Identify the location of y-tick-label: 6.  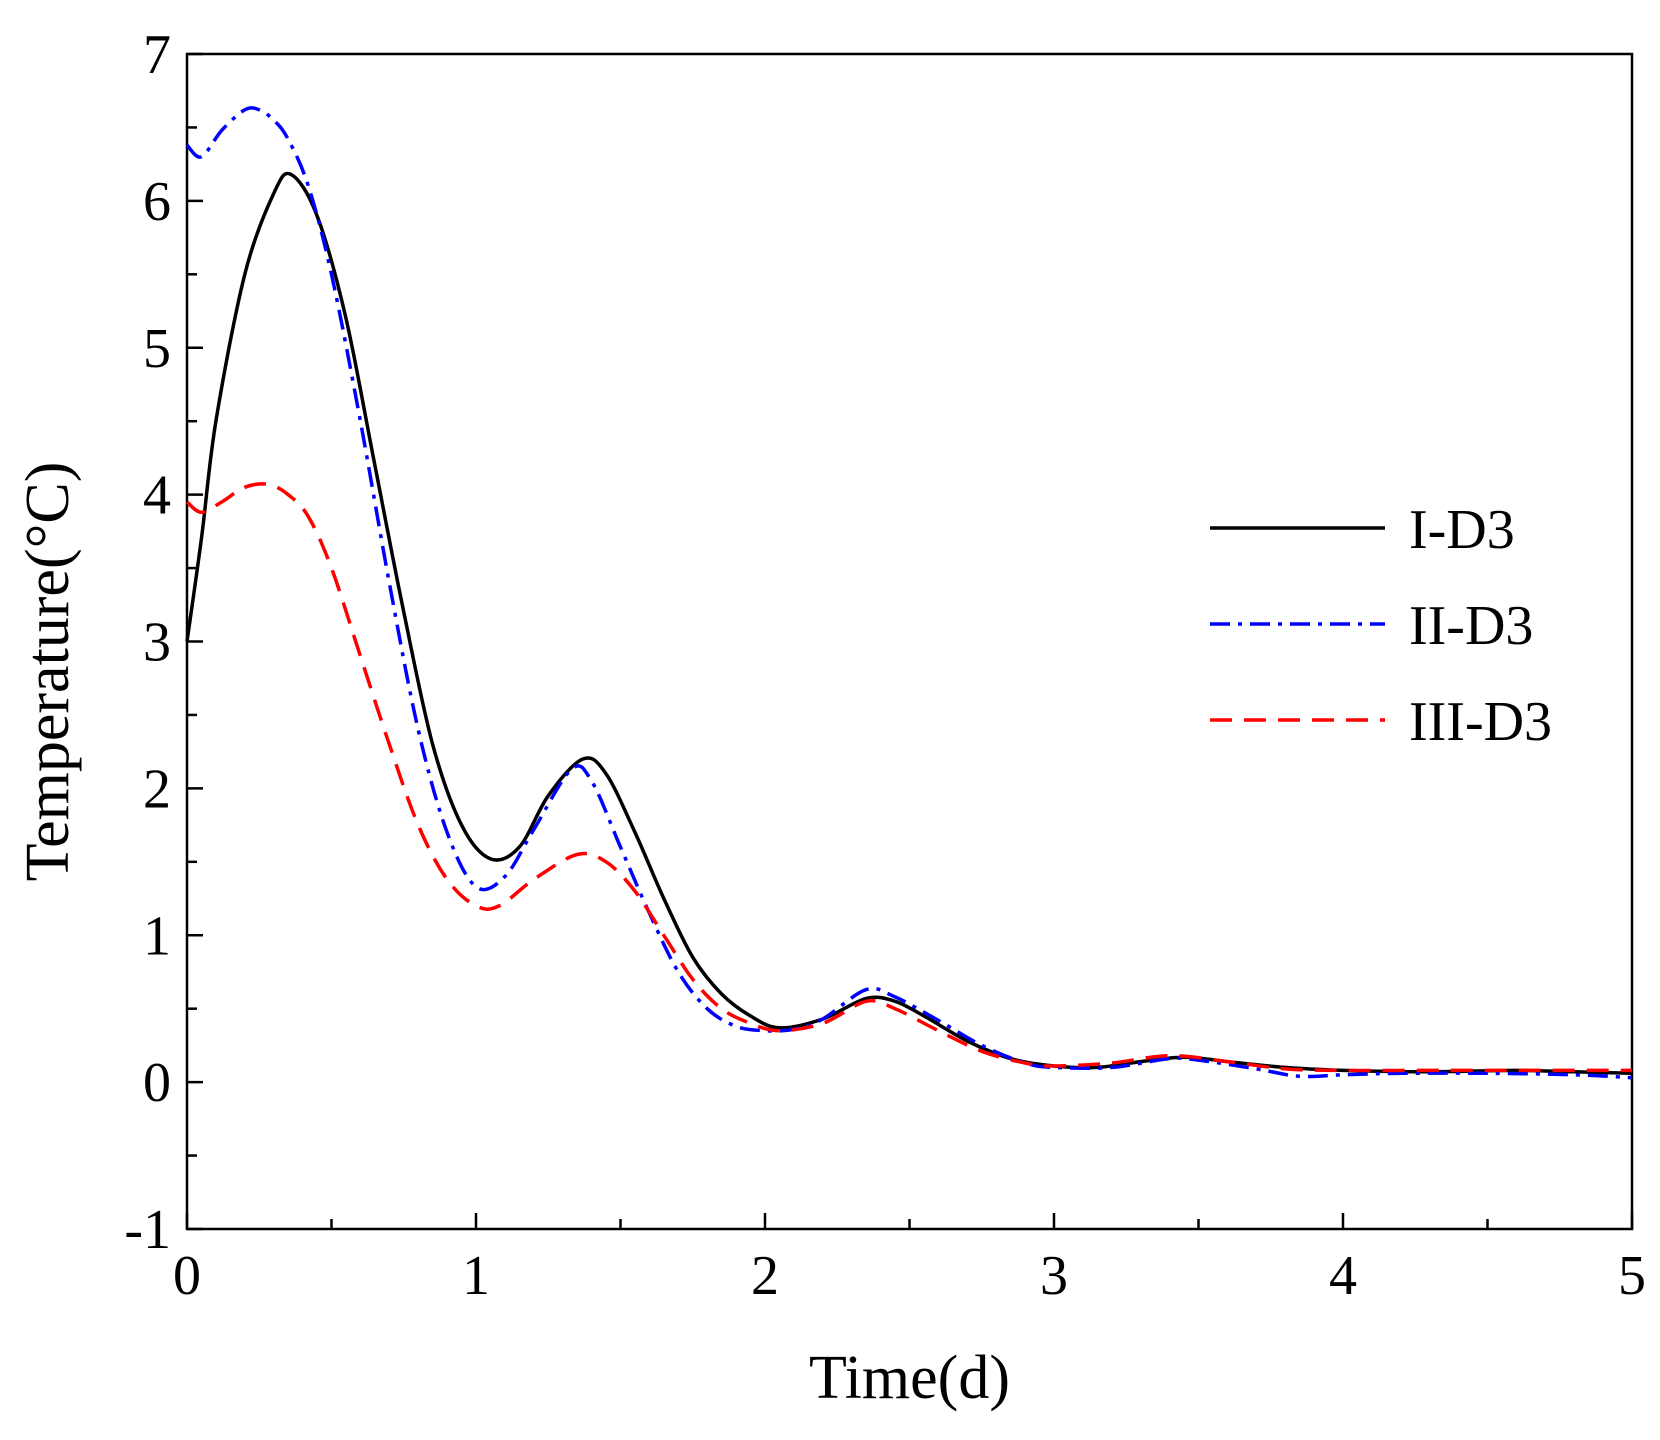
(157, 202).